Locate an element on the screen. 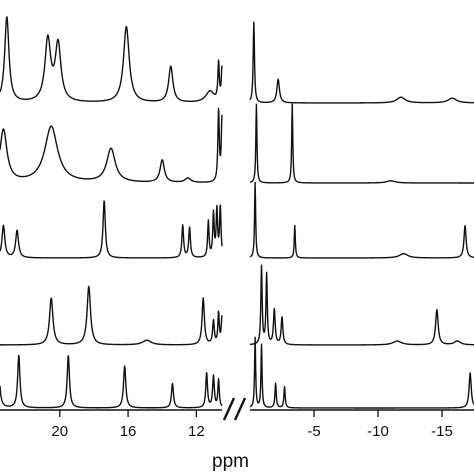 This screenshot has width=474, height=474. x-axis-label: ppm is located at coordinates (230, 461).